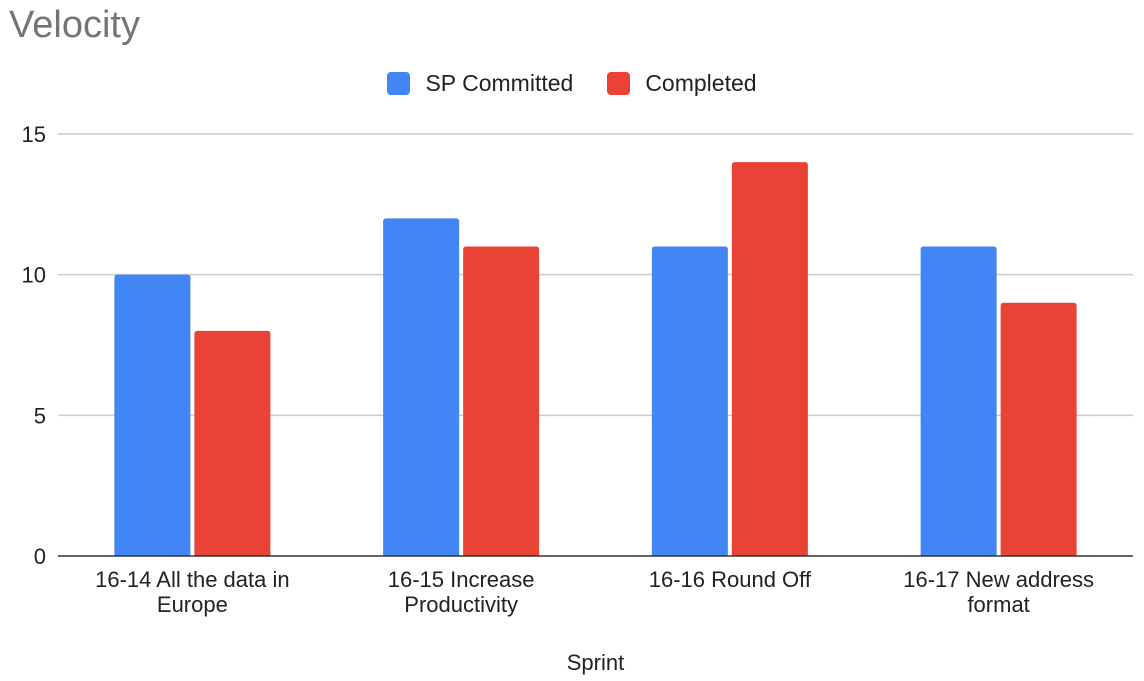 This screenshot has height=681, width=1144. What do you see at coordinates (34, 345) in the screenshot?
I see `y-axis-ticks: 0 5 10 15` at bounding box center [34, 345].